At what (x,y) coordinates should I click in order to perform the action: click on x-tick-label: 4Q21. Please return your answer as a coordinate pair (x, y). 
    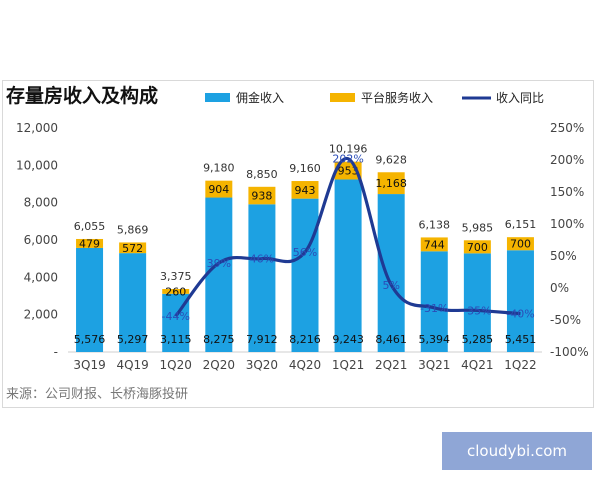
    Looking at the image, I should click on (477, 365).